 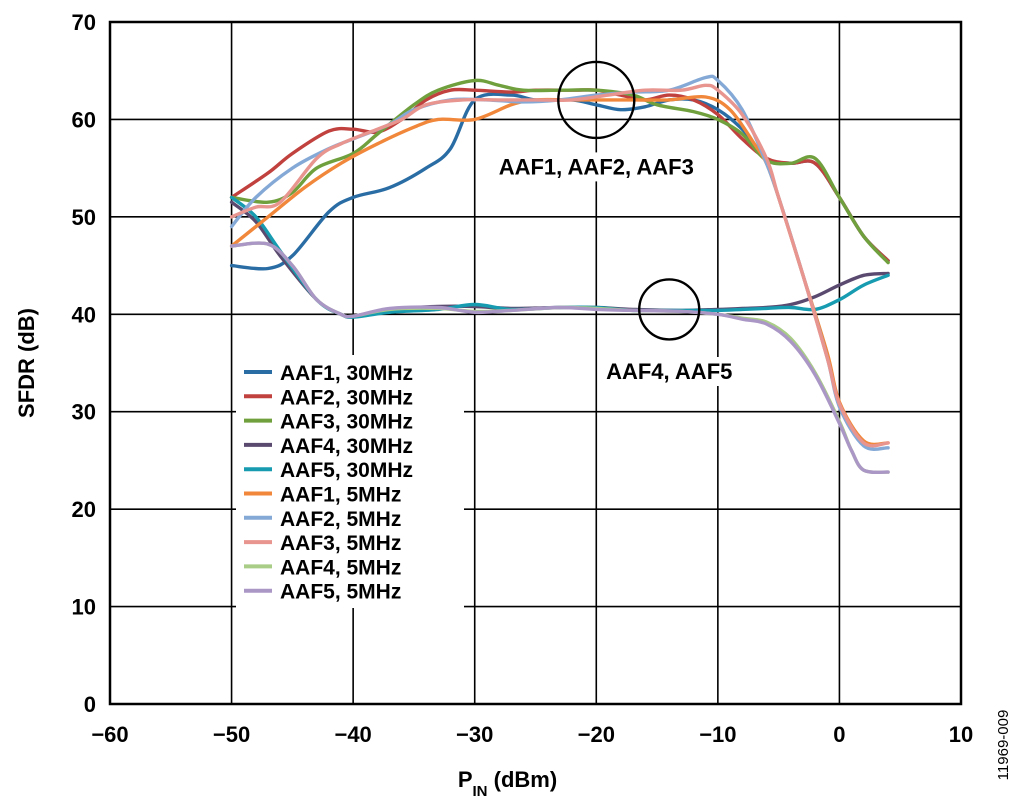 I want to click on legend-entry-label: AAF3, 5MHz, so click(x=340, y=543).